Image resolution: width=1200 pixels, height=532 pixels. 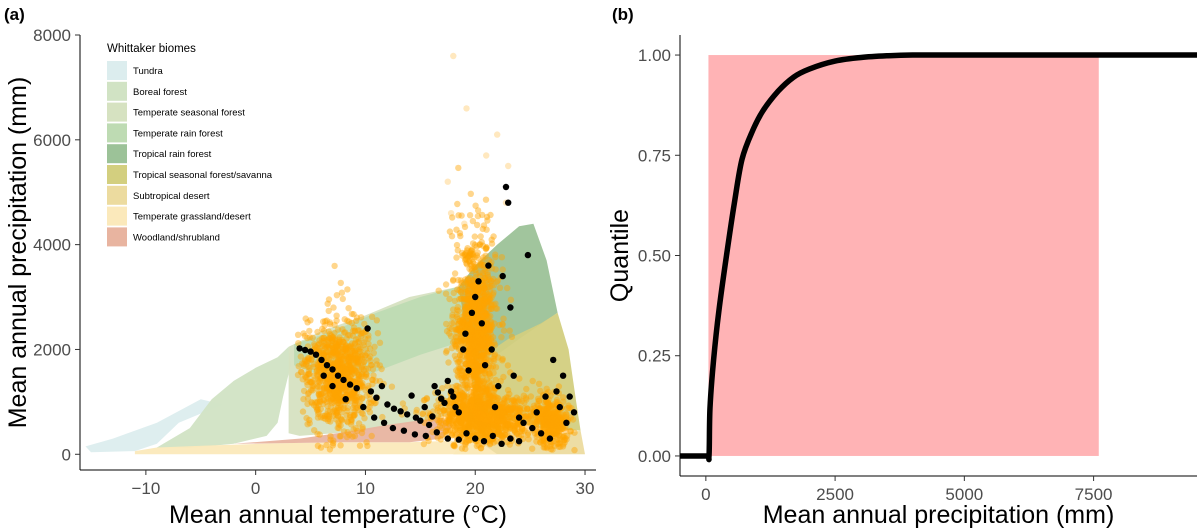 I want to click on orange-point-2095, so click(x=501, y=435).